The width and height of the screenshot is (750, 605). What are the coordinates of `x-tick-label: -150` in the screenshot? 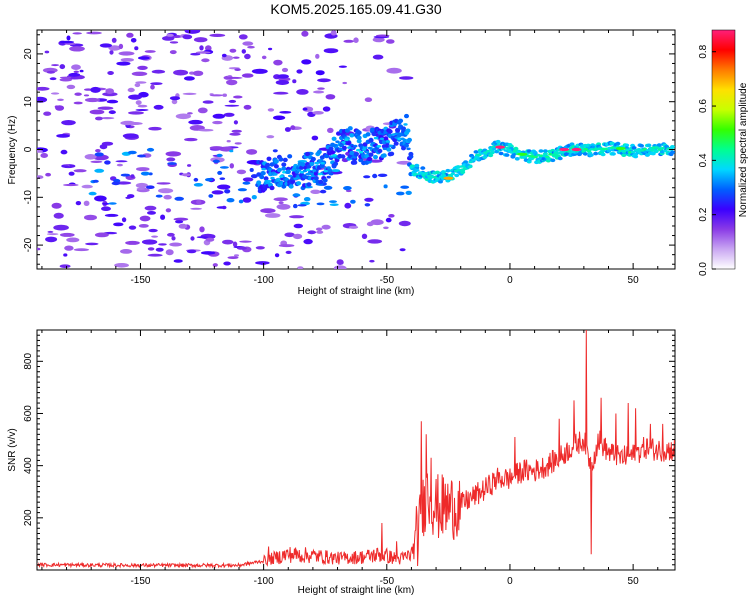 It's located at (140, 581).